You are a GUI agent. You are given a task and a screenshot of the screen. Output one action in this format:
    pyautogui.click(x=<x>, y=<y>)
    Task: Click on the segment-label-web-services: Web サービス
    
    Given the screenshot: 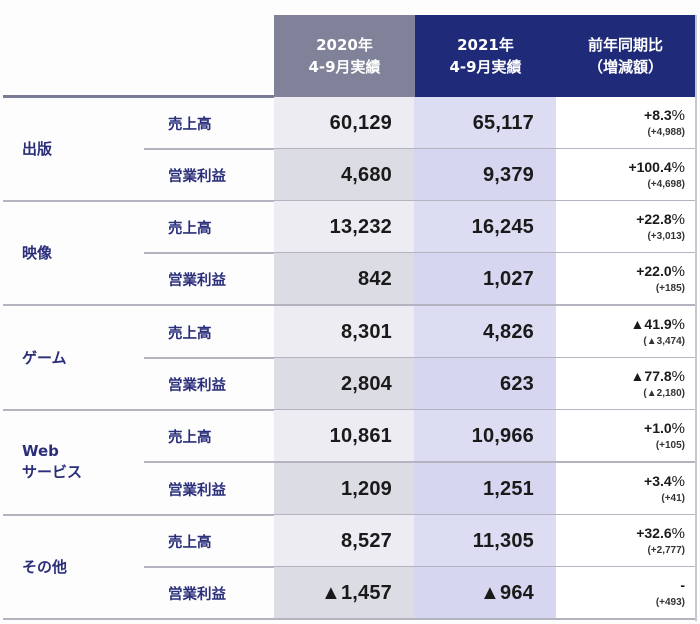 What is the action you would take?
    pyautogui.click(x=52, y=462)
    